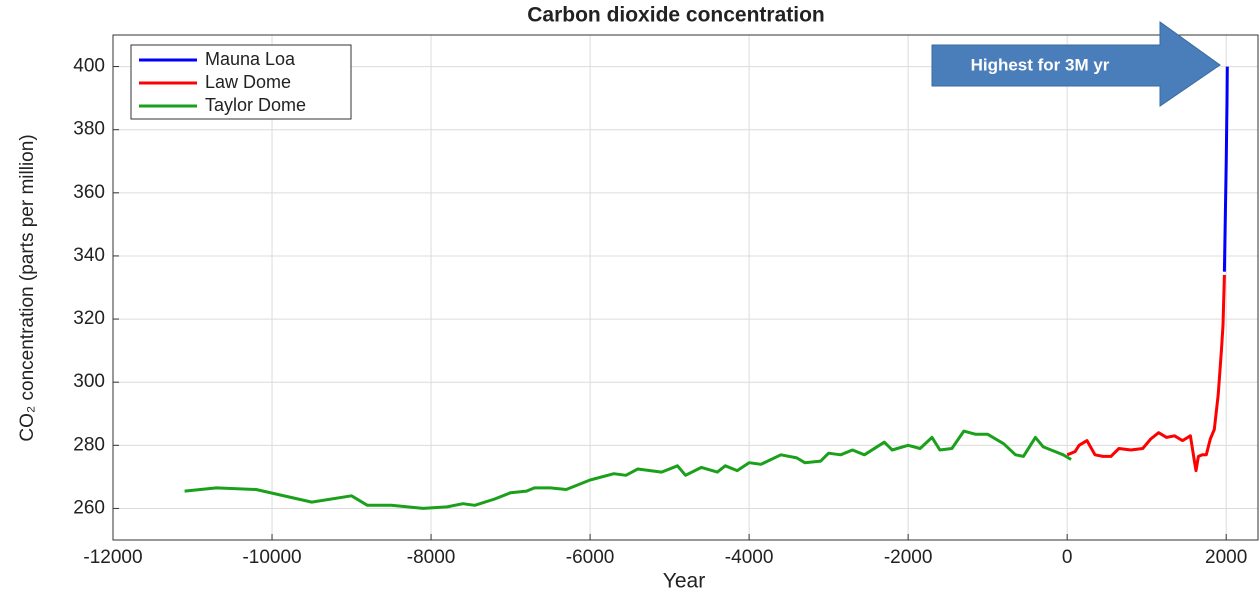 The width and height of the screenshot is (1259, 595). Describe the element at coordinates (248, 82) in the screenshot. I see `legend-label: Law Dome` at that location.